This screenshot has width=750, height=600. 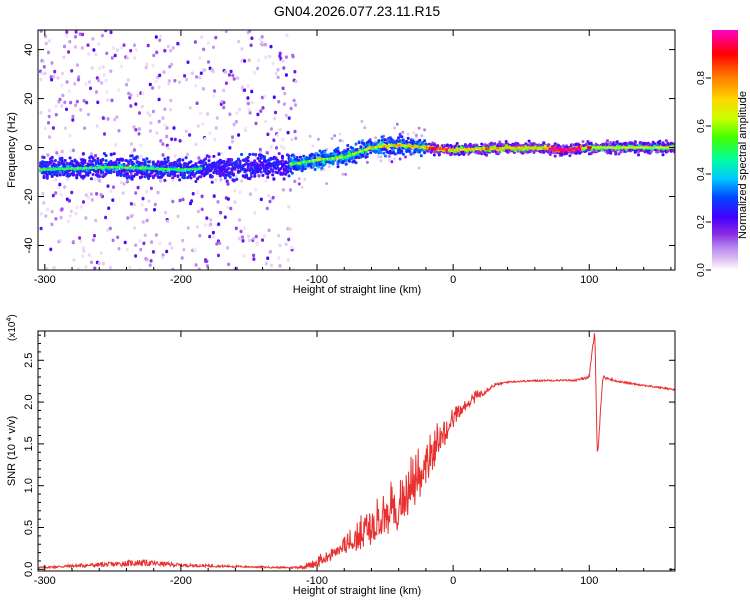 What do you see at coordinates (29, 401) in the screenshot?
I see `snr-y-tick-label: 2.0` at bounding box center [29, 401].